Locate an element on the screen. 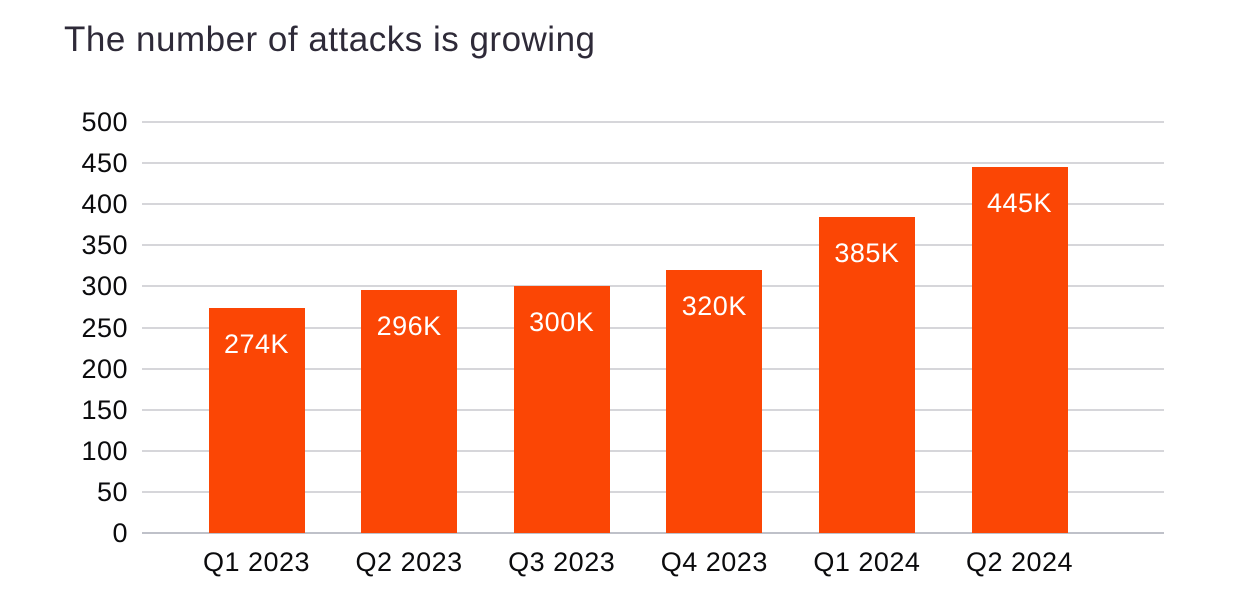 The height and width of the screenshot is (600, 1246). chart-title: The number of attacks is growing is located at coordinates (330, 39).